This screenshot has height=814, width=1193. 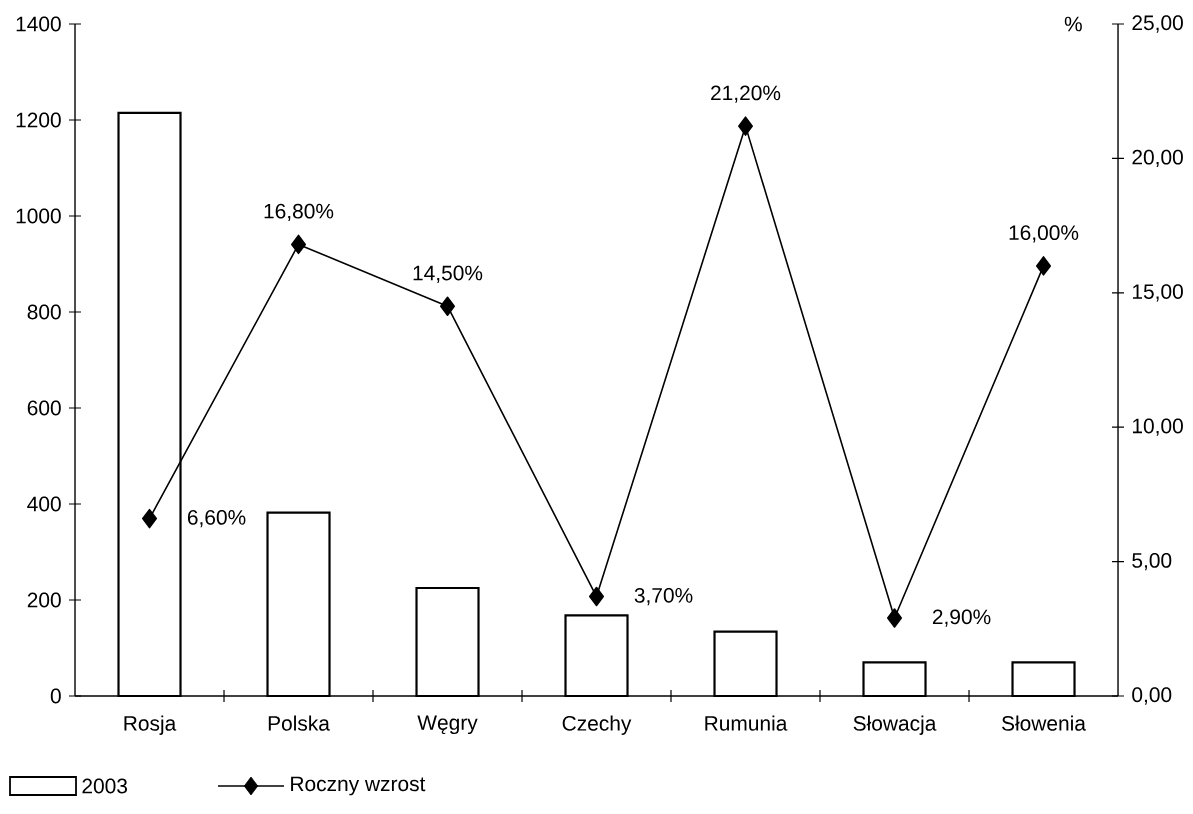 What do you see at coordinates (1152, 696) in the screenshot?
I see `y2-tick-label: 0,00` at bounding box center [1152, 696].